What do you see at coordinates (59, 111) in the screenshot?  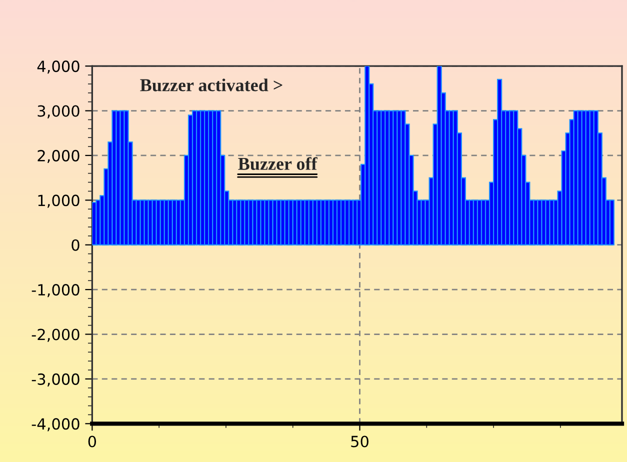 I see `y-tick-label: 3,000` at bounding box center [59, 111].